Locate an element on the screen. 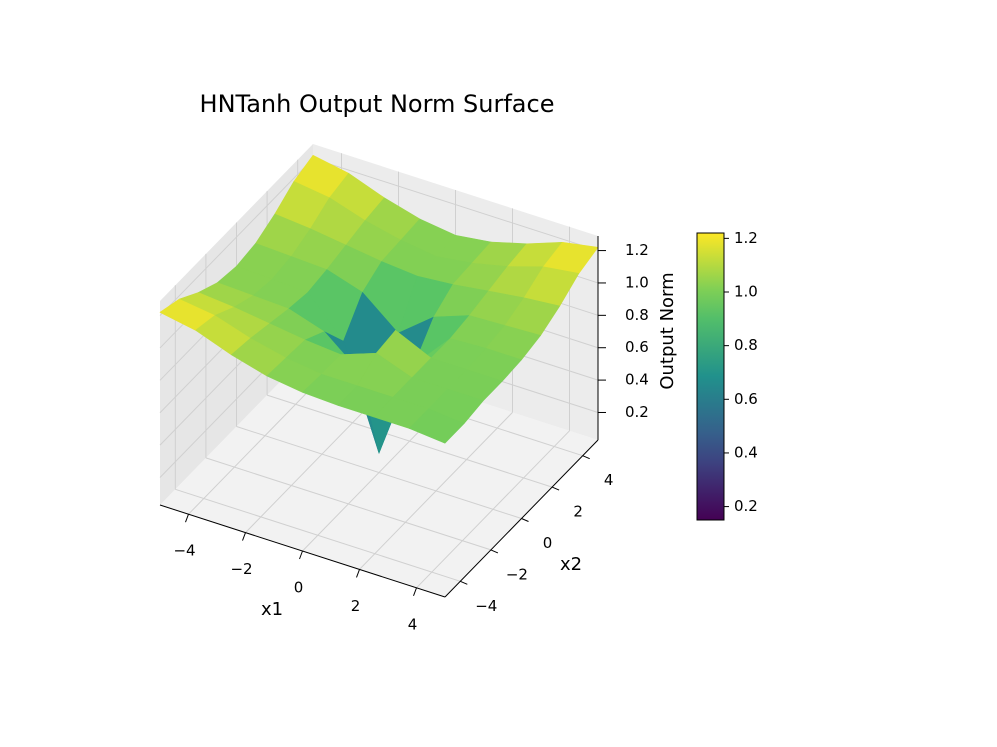 The height and width of the screenshot is (747, 997). z-tick-label: 0.2 is located at coordinates (637, 412).